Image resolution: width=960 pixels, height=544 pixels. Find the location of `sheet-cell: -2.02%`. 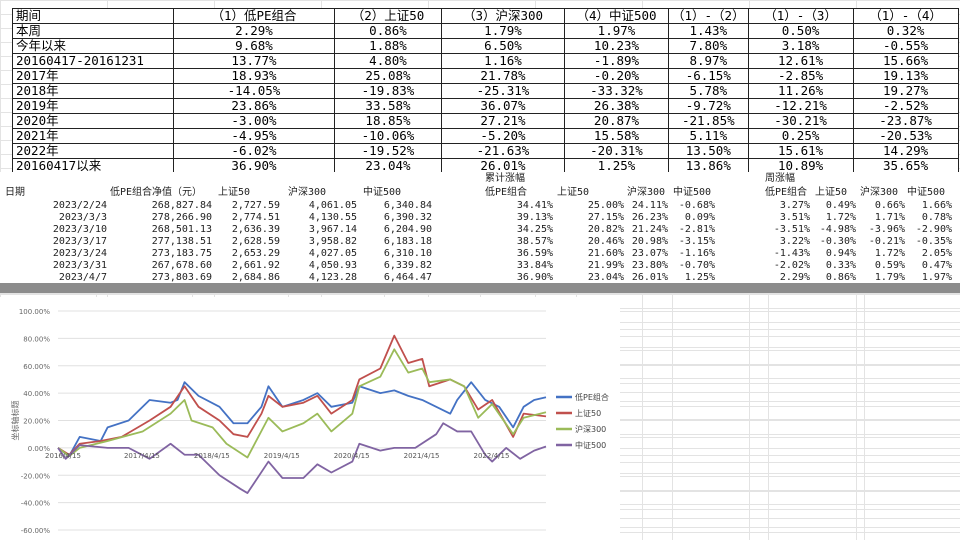

sheet-cell: -2.02% is located at coordinates (791, 265).